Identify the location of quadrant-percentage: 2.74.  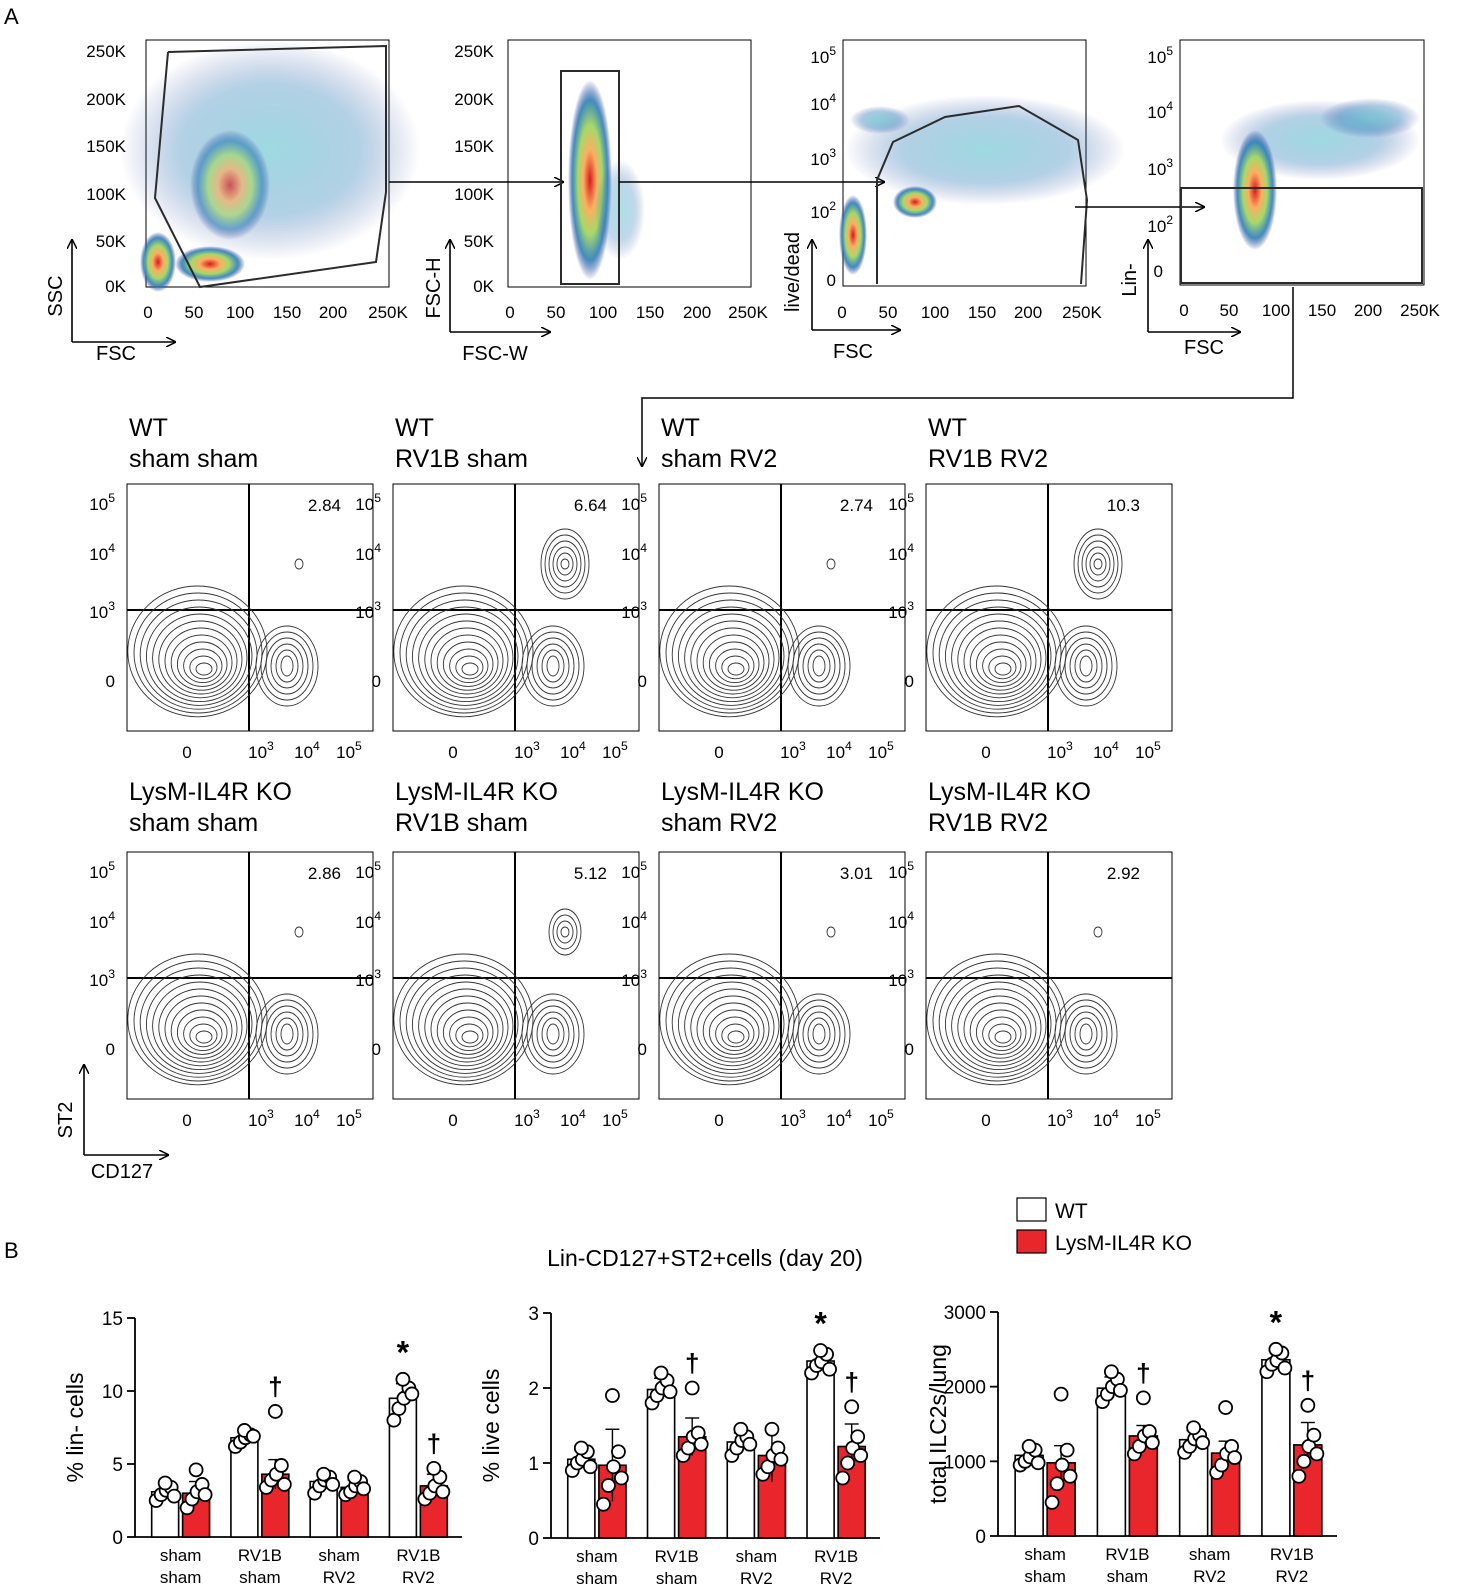
(856, 505).